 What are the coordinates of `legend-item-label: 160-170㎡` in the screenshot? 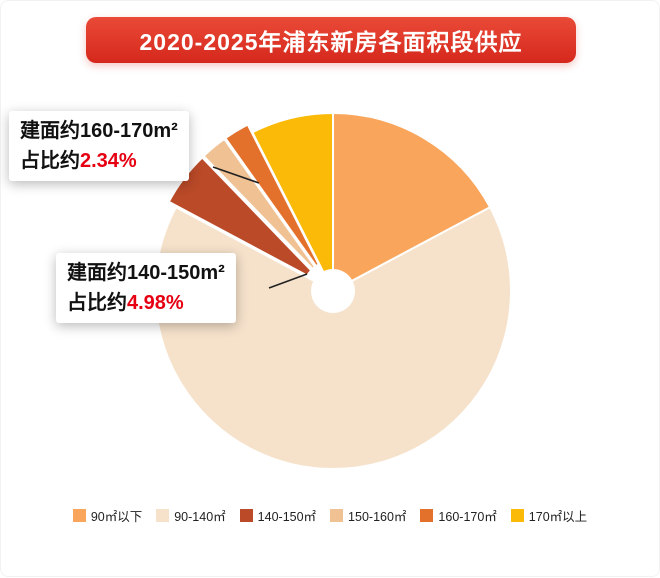 It's located at (467, 517).